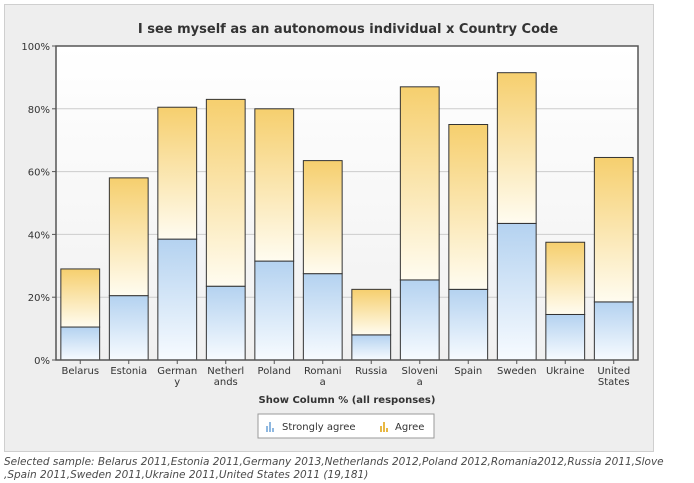 The width and height of the screenshot is (694, 483). Describe the element at coordinates (420, 371) in the screenshot. I see `x-tick-label: Sloveni` at that location.